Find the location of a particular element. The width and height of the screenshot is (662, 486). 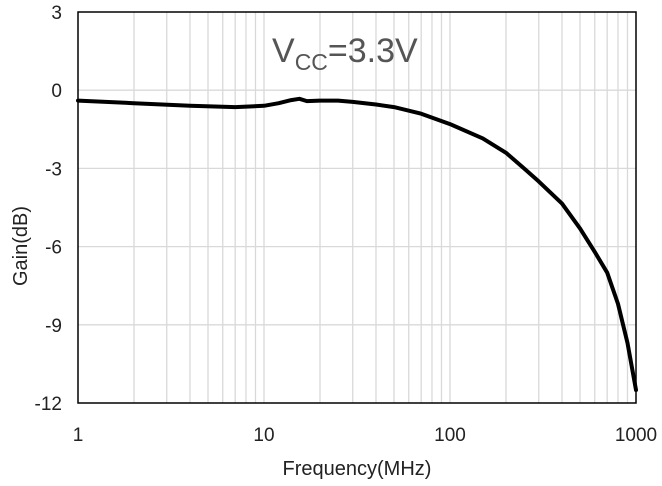

annotation-main: V is located at coordinates (283, 51).